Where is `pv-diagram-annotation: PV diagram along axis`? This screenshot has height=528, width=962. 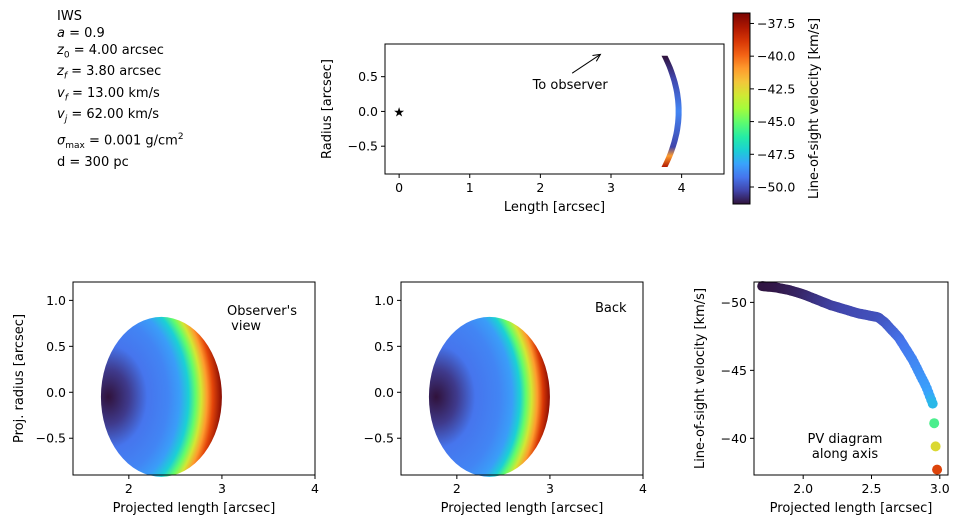 pv-diagram-annotation: PV diagram along axis is located at coordinates (845, 447).